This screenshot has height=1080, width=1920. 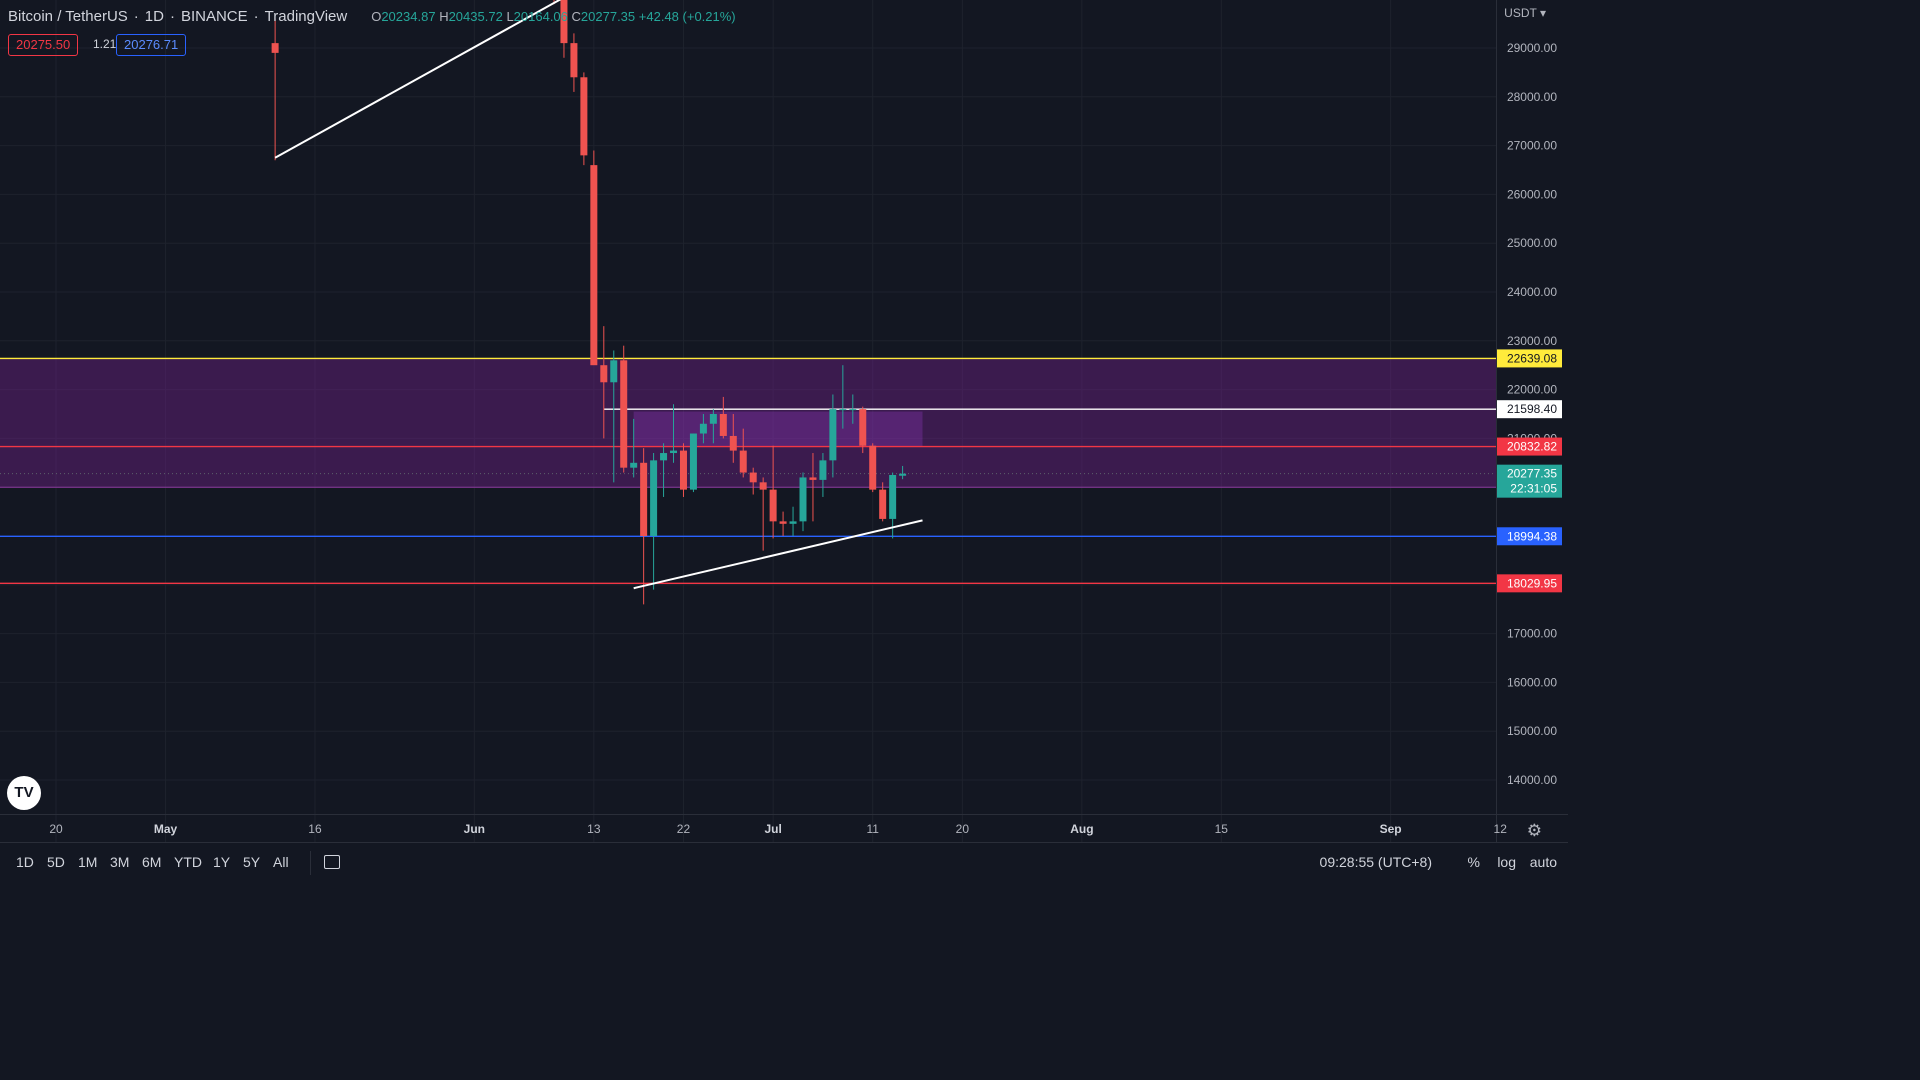 I want to click on percent-toggle: %, so click(x=1473, y=862).